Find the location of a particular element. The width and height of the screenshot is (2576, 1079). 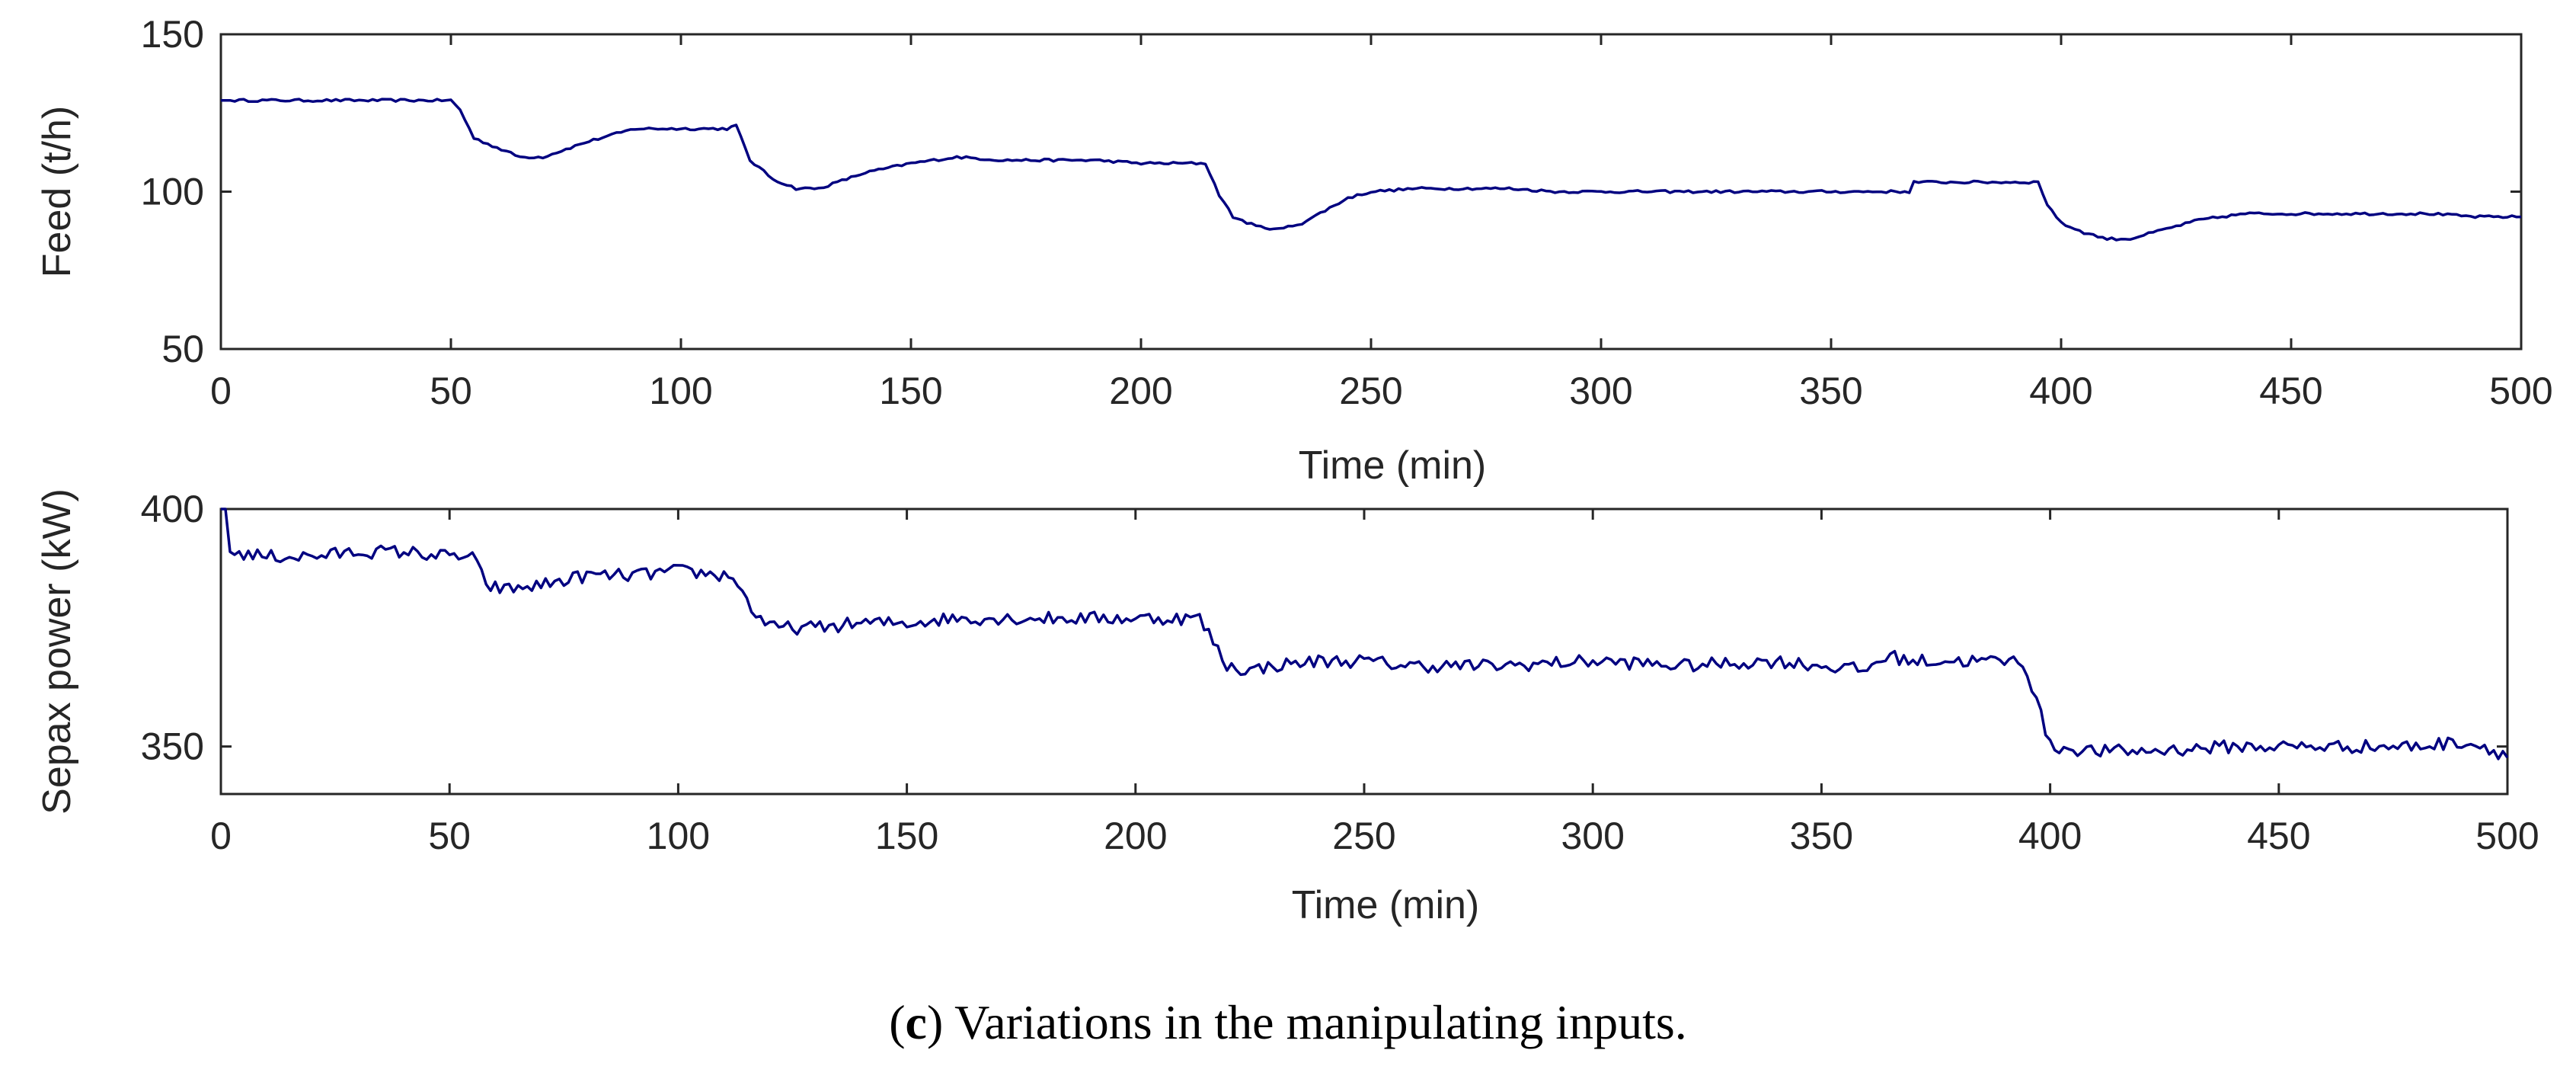

y-tick-label: 50 is located at coordinates (183, 349).